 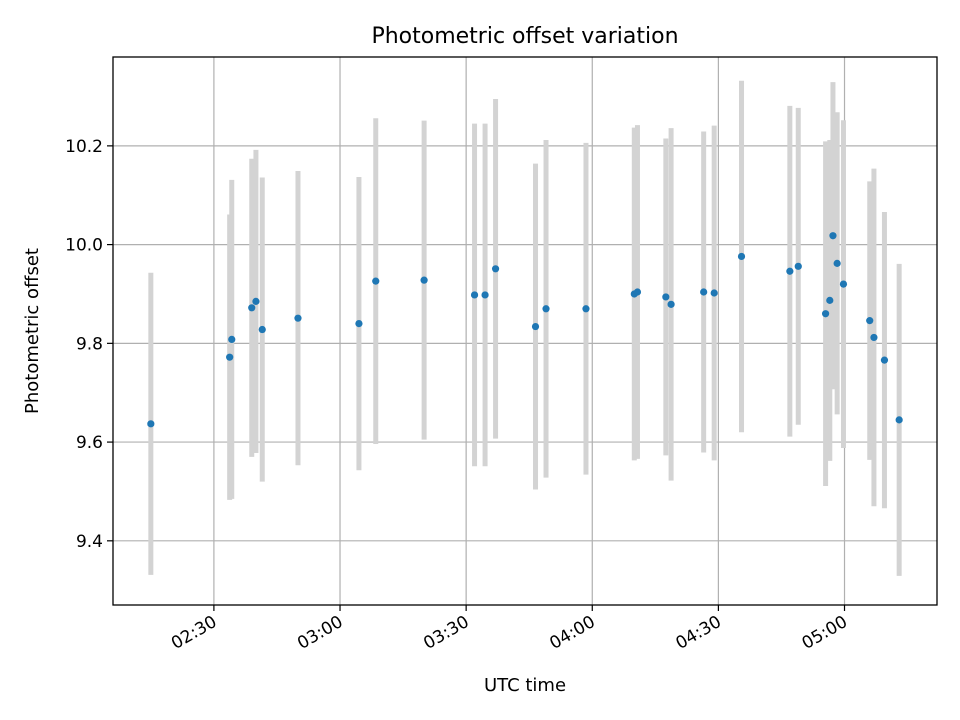 What do you see at coordinates (32, 331) in the screenshot?
I see `y-axis-label: Photometric offset` at bounding box center [32, 331].